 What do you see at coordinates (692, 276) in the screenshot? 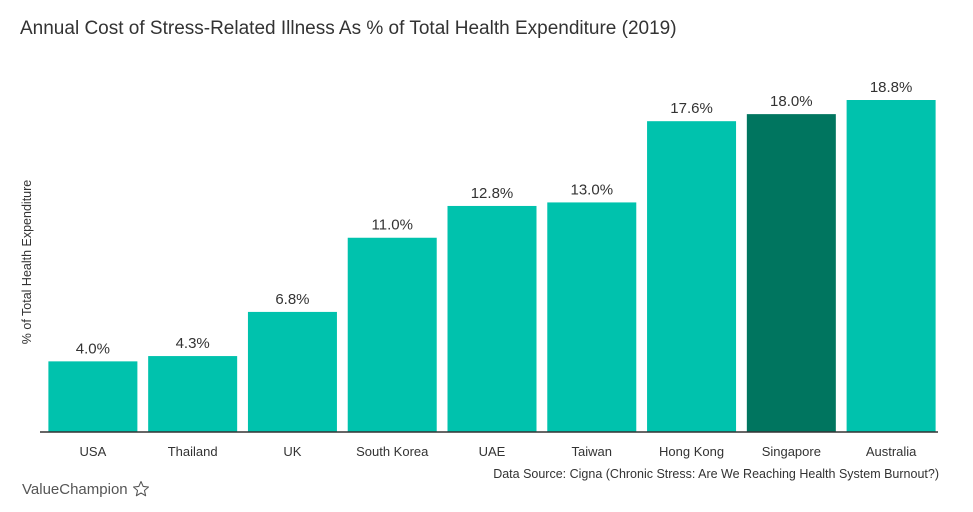
I see `bar-hong-kong` at bounding box center [692, 276].